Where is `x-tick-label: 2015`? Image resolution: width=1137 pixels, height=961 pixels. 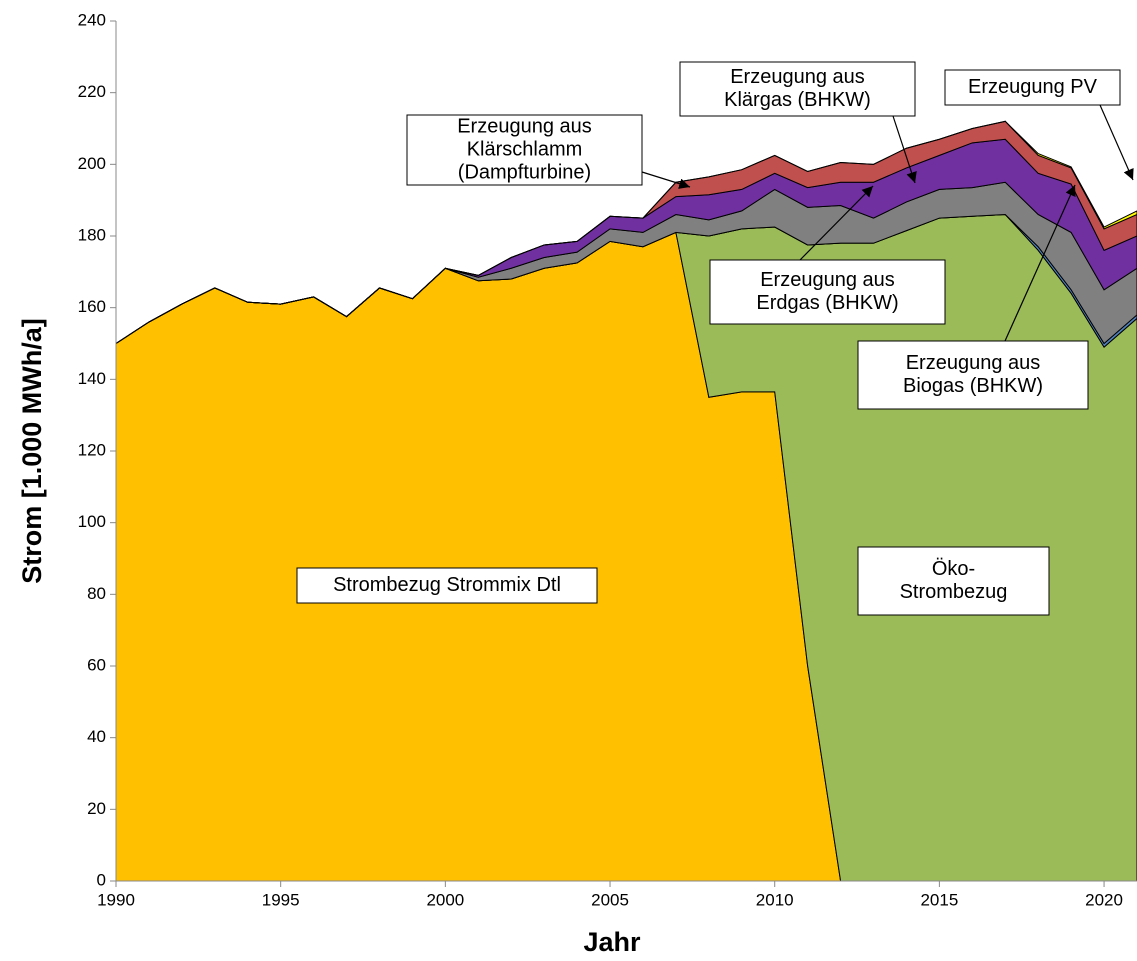 x-tick-label: 2015 is located at coordinates (939, 899).